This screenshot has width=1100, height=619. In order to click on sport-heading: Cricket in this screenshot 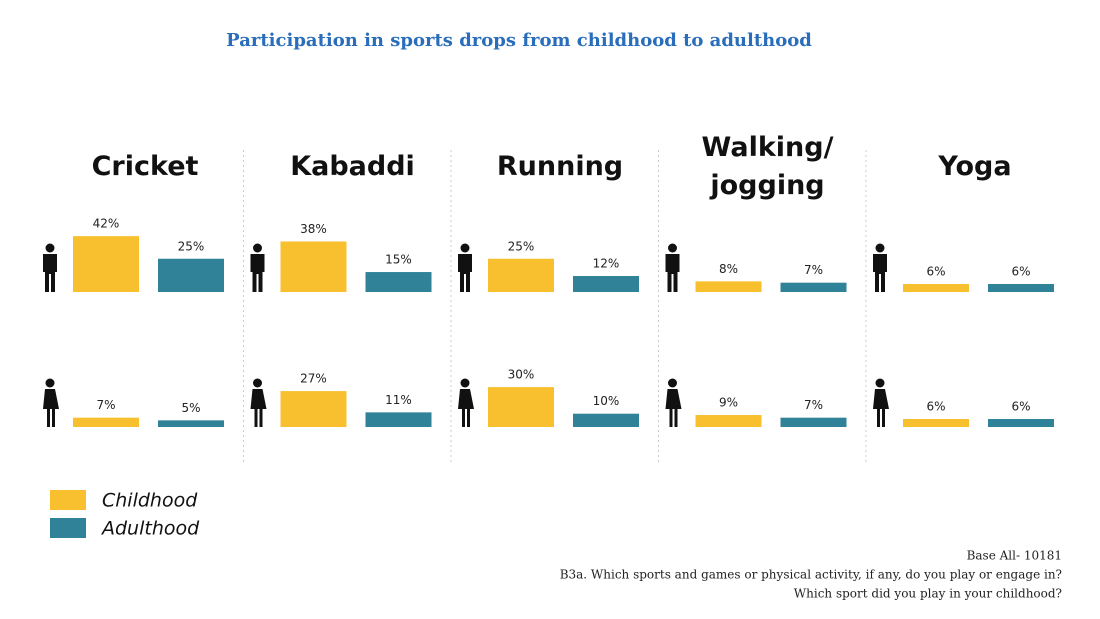, I will do `click(145, 166)`.